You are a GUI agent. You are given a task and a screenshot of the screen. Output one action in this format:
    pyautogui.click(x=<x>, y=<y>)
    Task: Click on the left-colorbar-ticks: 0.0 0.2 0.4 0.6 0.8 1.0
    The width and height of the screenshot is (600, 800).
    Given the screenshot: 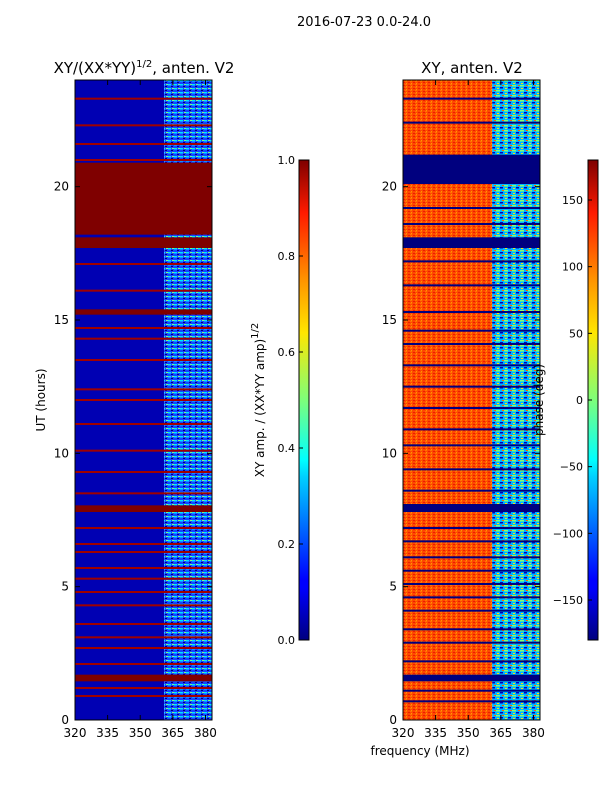 What is the action you would take?
    pyautogui.click(x=290, y=400)
    